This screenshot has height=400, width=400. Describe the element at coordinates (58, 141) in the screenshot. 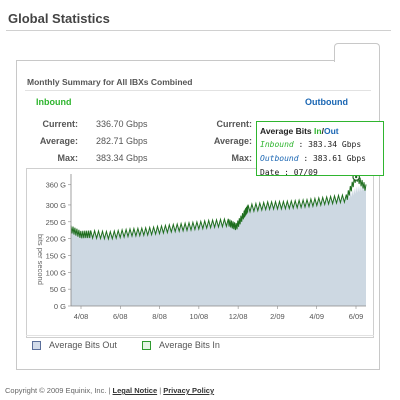

I see `inbound-average-label: Average:` at that location.